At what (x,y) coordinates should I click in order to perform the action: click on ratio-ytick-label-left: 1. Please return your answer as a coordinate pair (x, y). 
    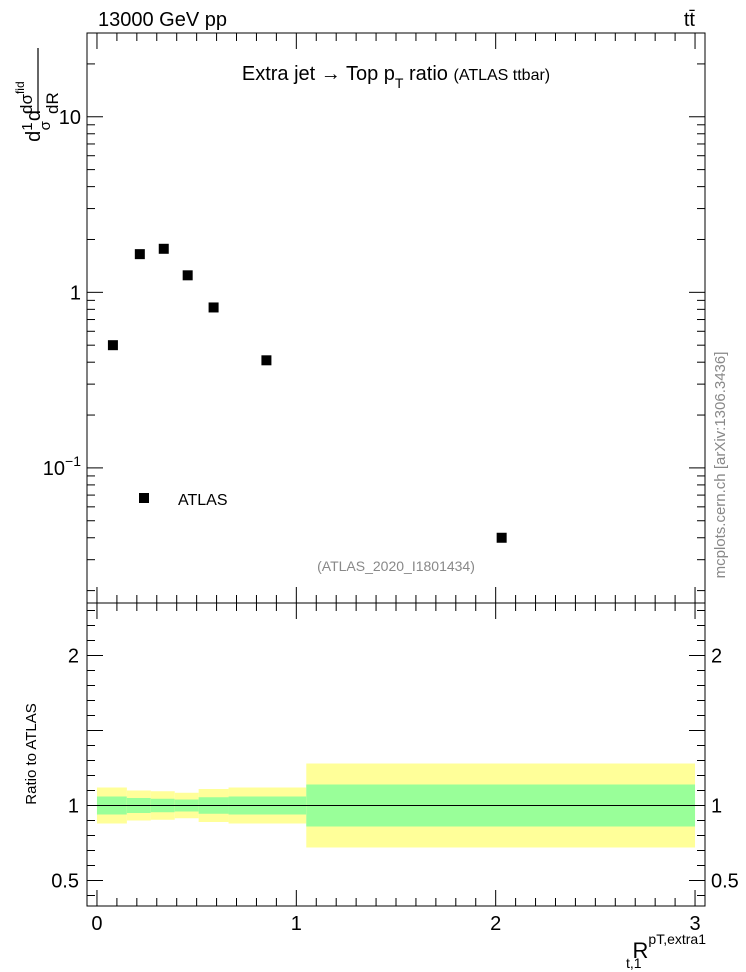
    Looking at the image, I should click on (73, 807).